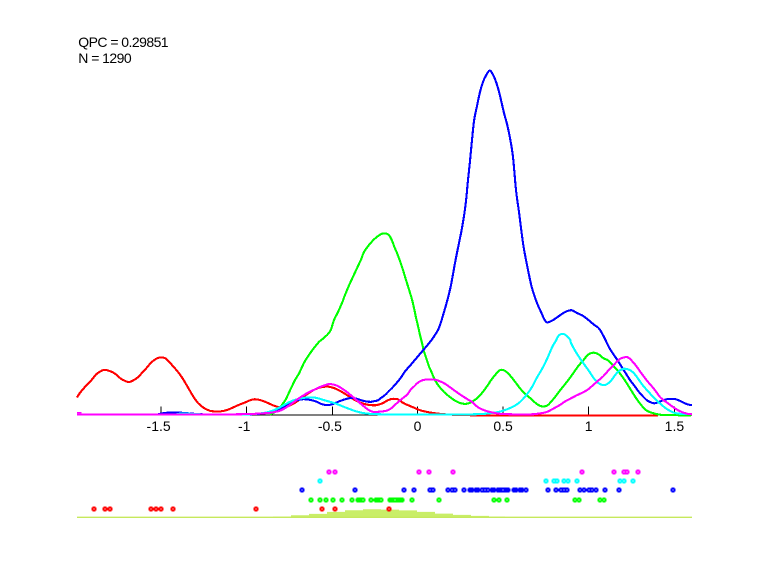  I want to click on svg-text: -1, so click(244, 426).